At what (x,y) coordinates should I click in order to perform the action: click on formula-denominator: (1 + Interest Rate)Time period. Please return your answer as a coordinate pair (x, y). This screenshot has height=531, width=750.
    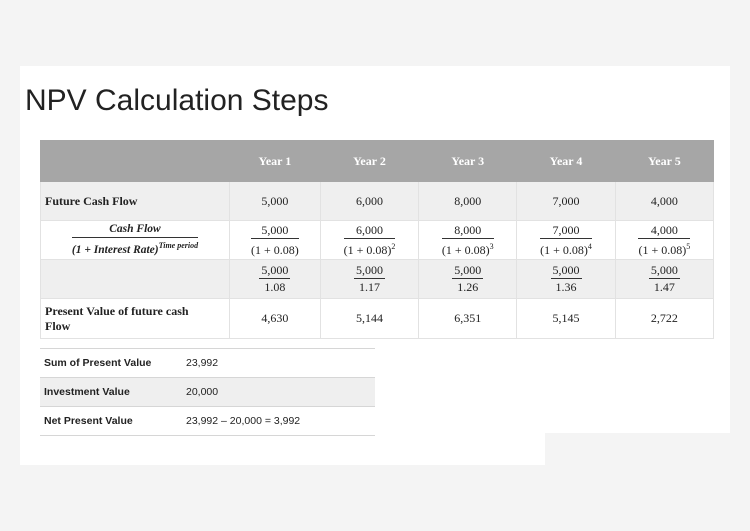
    Looking at the image, I should click on (135, 248).